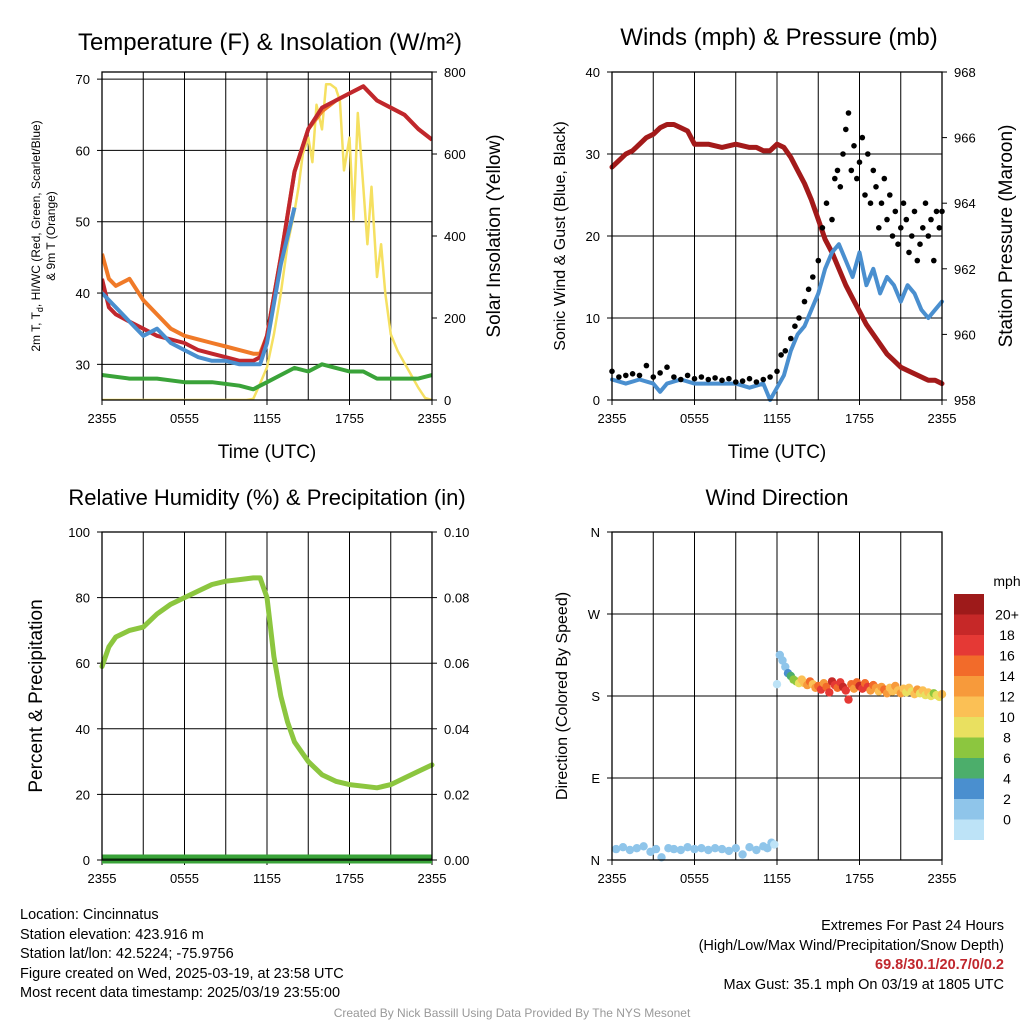  Describe the element at coordinates (595, 860) in the screenshot. I see `panel4-ytick-label: N` at that location.